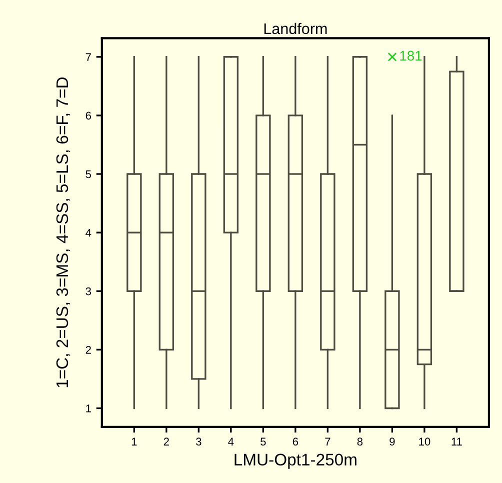  What do you see at coordinates (263, 442) in the screenshot?
I see `x-tick-label: 5` at bounding box center [263, 442].